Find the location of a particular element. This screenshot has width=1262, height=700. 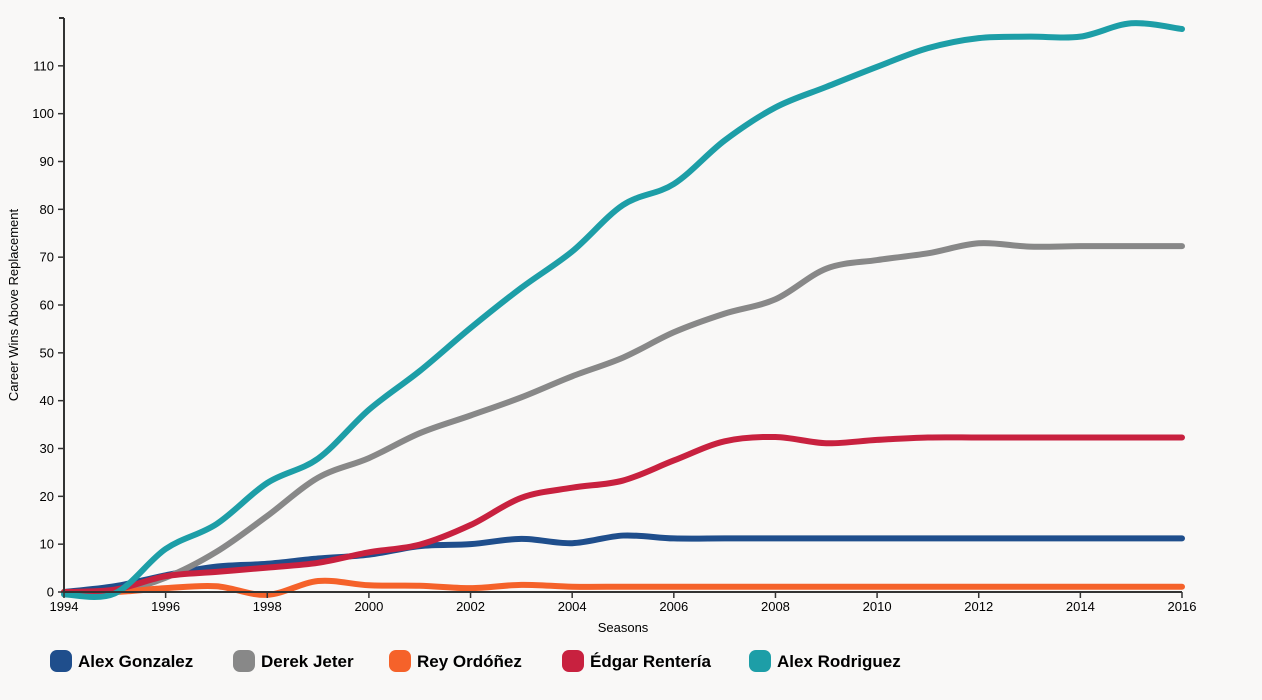

y-tick-label: 30 is located at coordinates (47, 448).